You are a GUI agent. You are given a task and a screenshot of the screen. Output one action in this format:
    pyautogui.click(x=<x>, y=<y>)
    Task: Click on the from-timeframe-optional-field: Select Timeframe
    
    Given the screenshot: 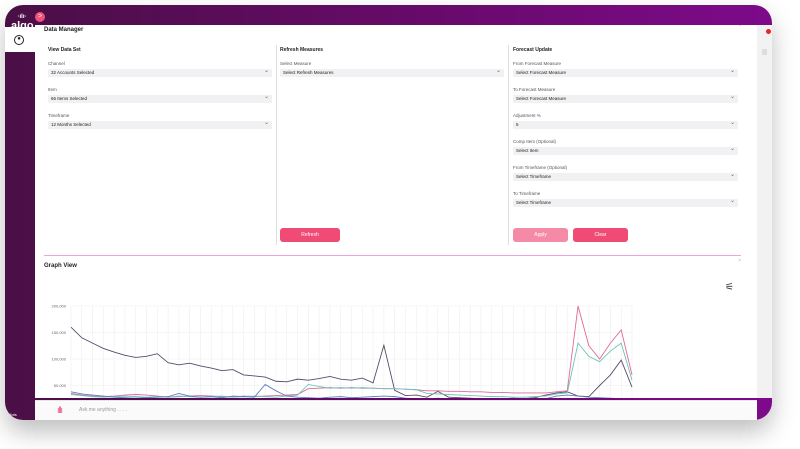 What is the action you would take?
    pyautogui.click(x=625, y=176)
    